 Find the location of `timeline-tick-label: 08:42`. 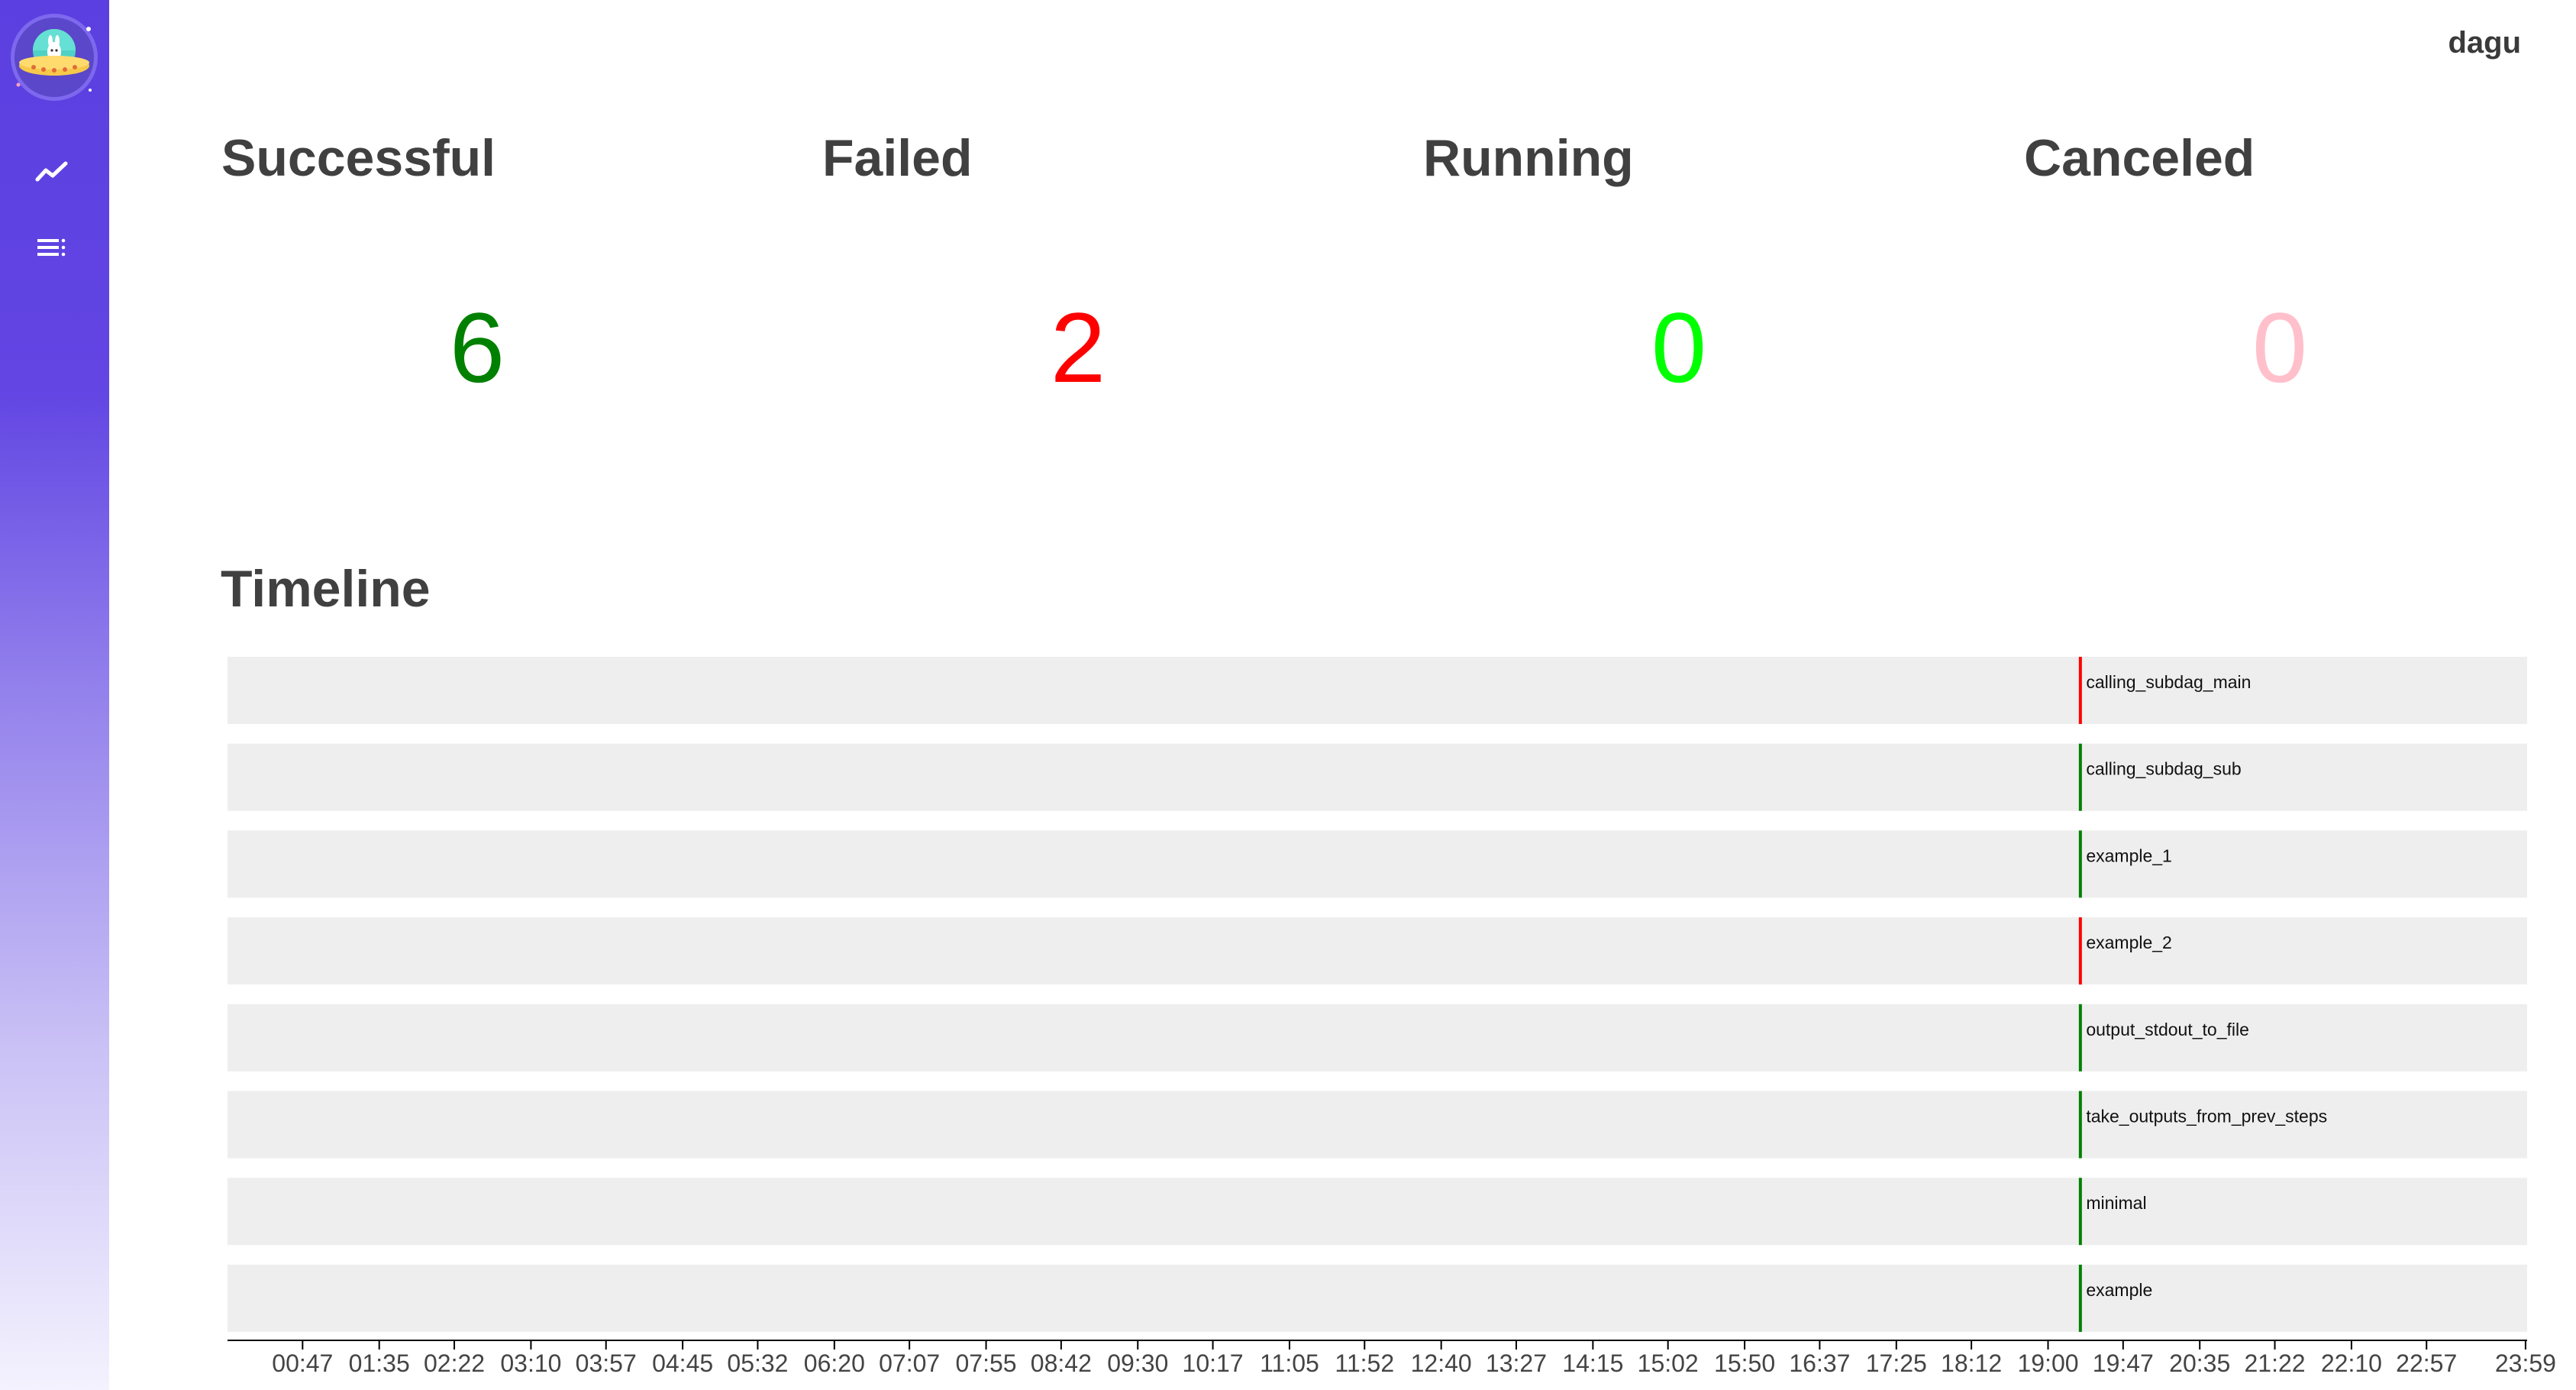

timeline-tick-label: 08:42 is located at coordinates (1061, 1363).